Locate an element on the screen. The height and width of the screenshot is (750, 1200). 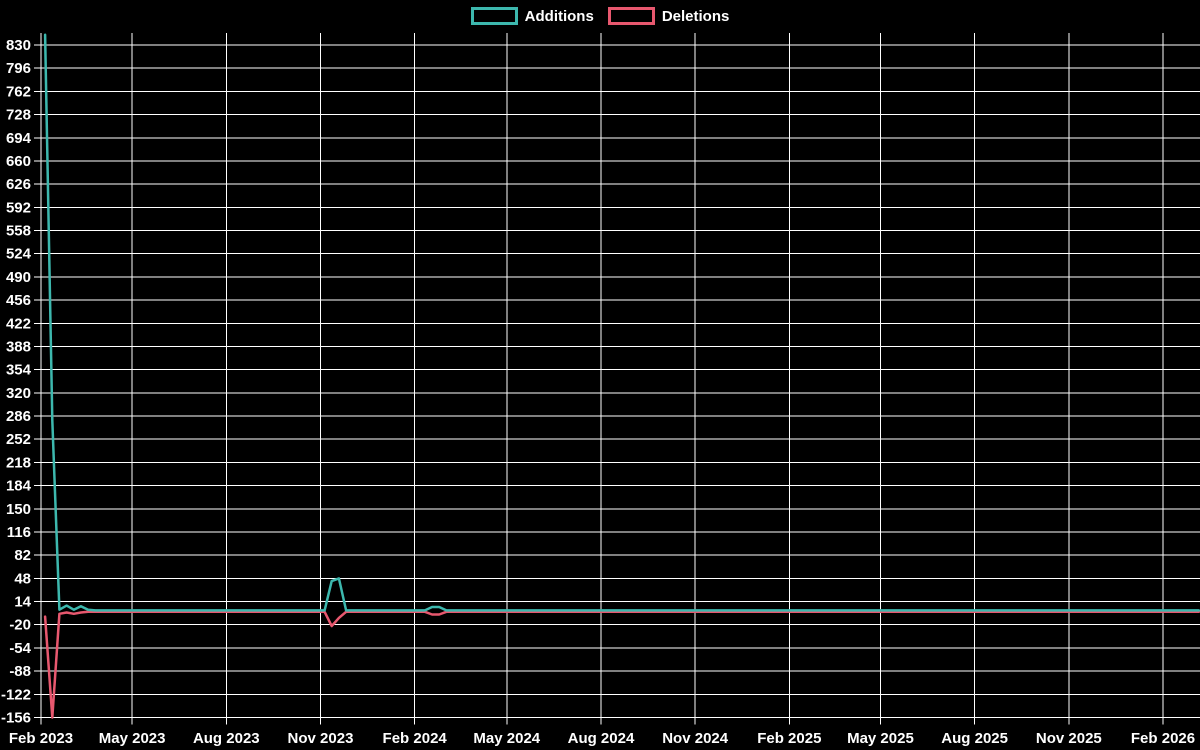
legend-item-deletions: Deletions is located at coordinates (668, 16).